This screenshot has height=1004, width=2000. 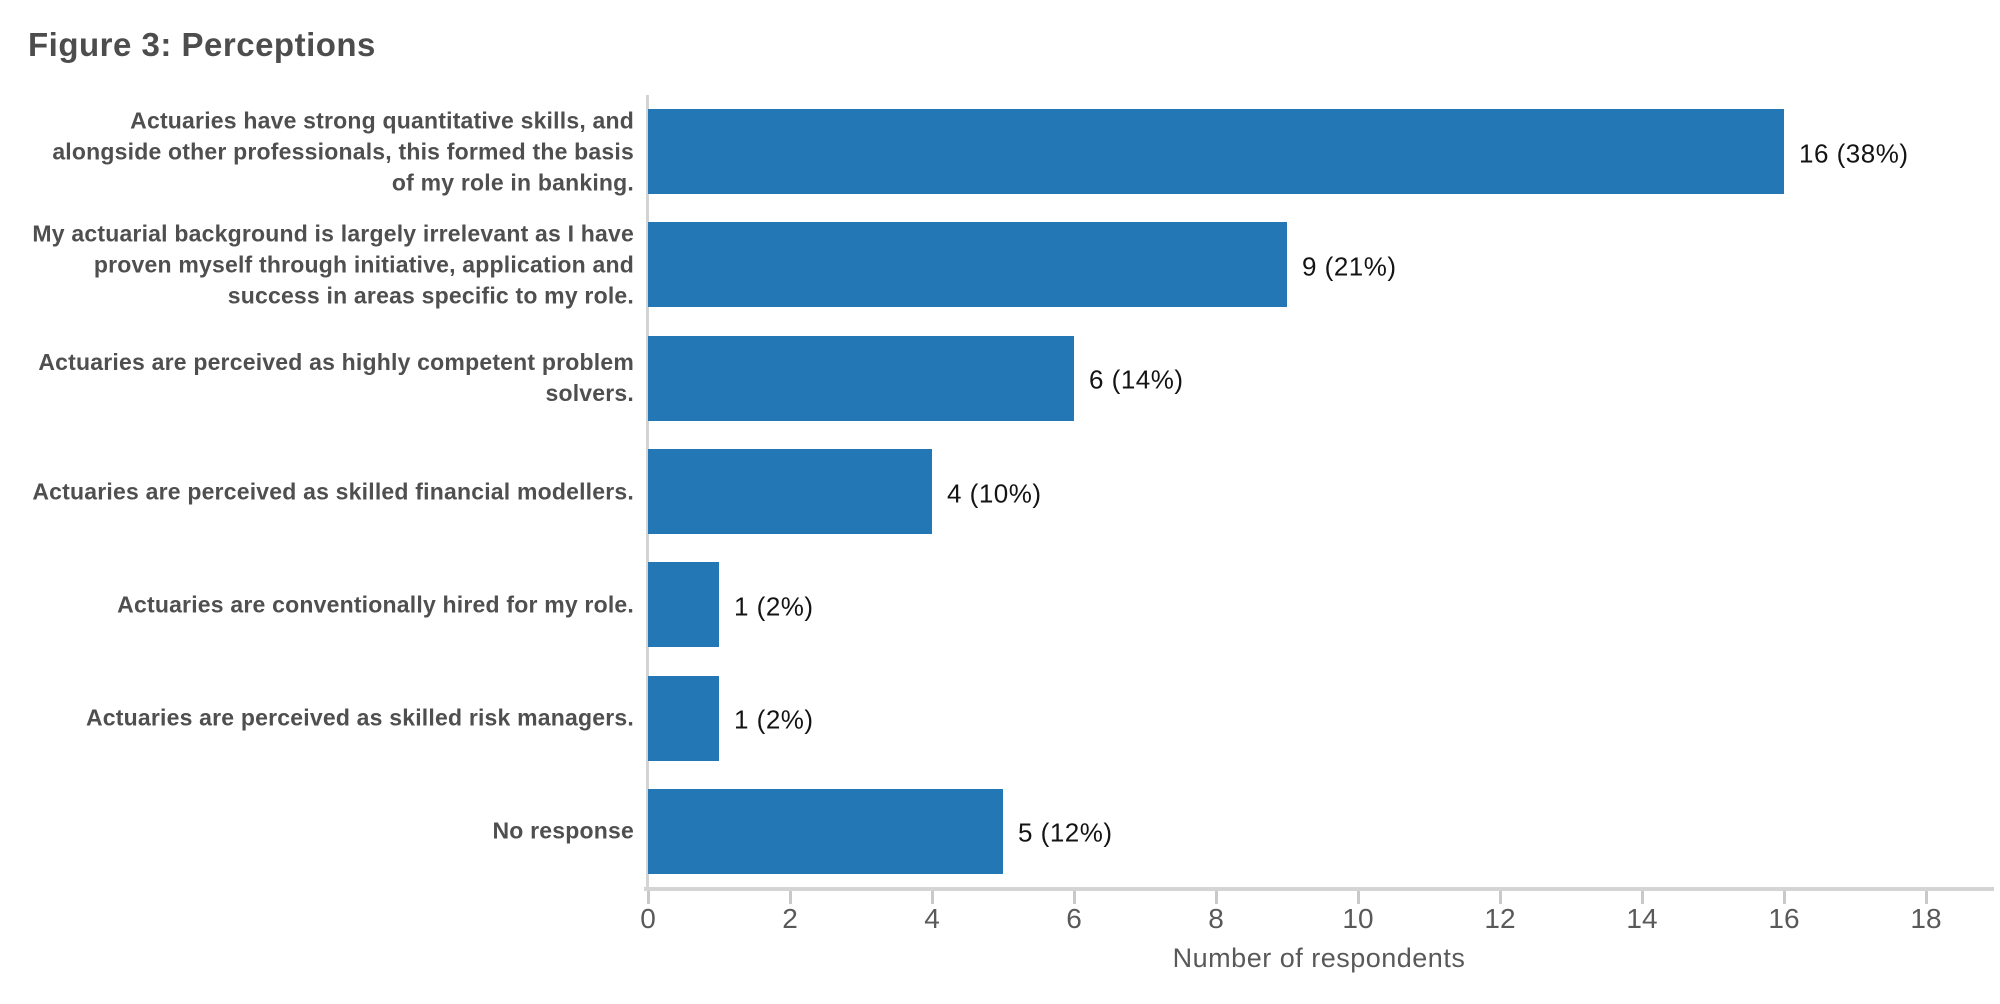 What do you see at coordinates (648, 918) in the screenshot?
I see `x-tick-label: 0` at bounding box center [648, 918].